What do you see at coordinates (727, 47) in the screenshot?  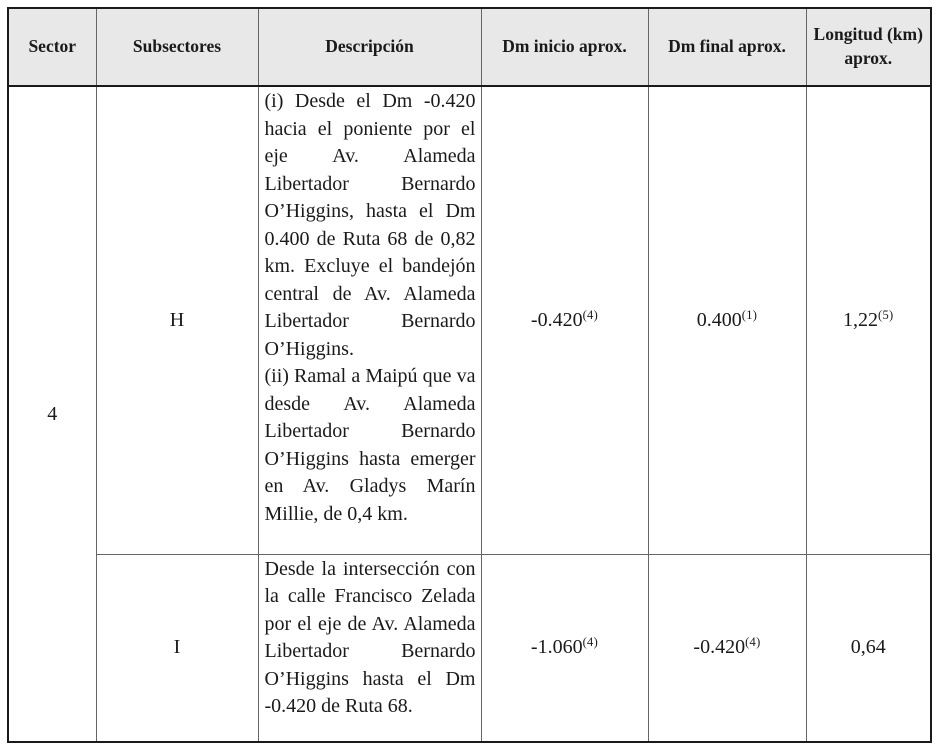 I see `column-header-dm-final: Dm final aprox.` at bounding box center [727, 47].